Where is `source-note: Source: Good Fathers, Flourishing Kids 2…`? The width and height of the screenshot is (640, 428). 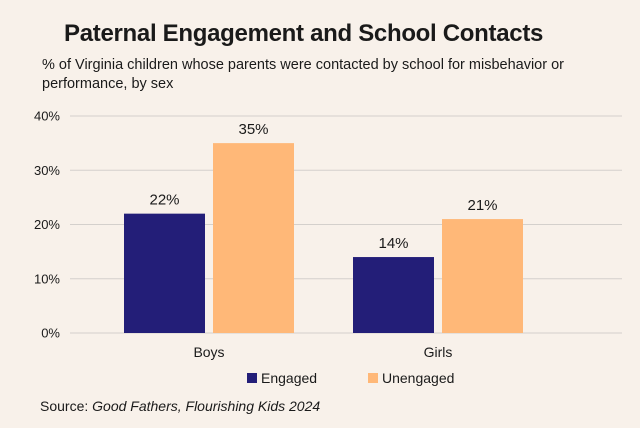
source-note: Source: Good Fathers, Flourishing Kids 2… is located at coordinates (180, 406).